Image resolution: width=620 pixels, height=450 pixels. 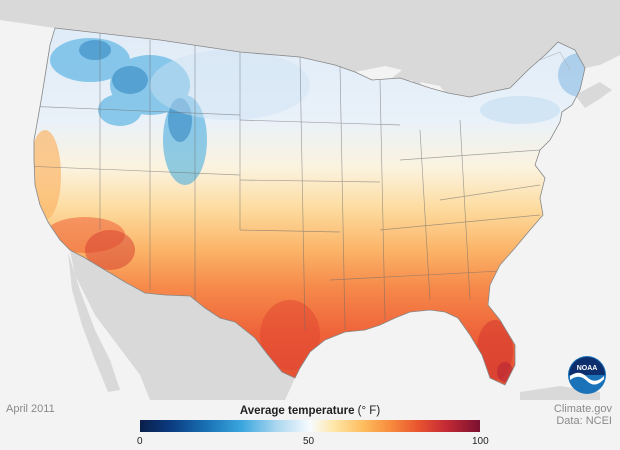 I want to click on legend-title: Average temperature (° F), so click(x=310, y=411).